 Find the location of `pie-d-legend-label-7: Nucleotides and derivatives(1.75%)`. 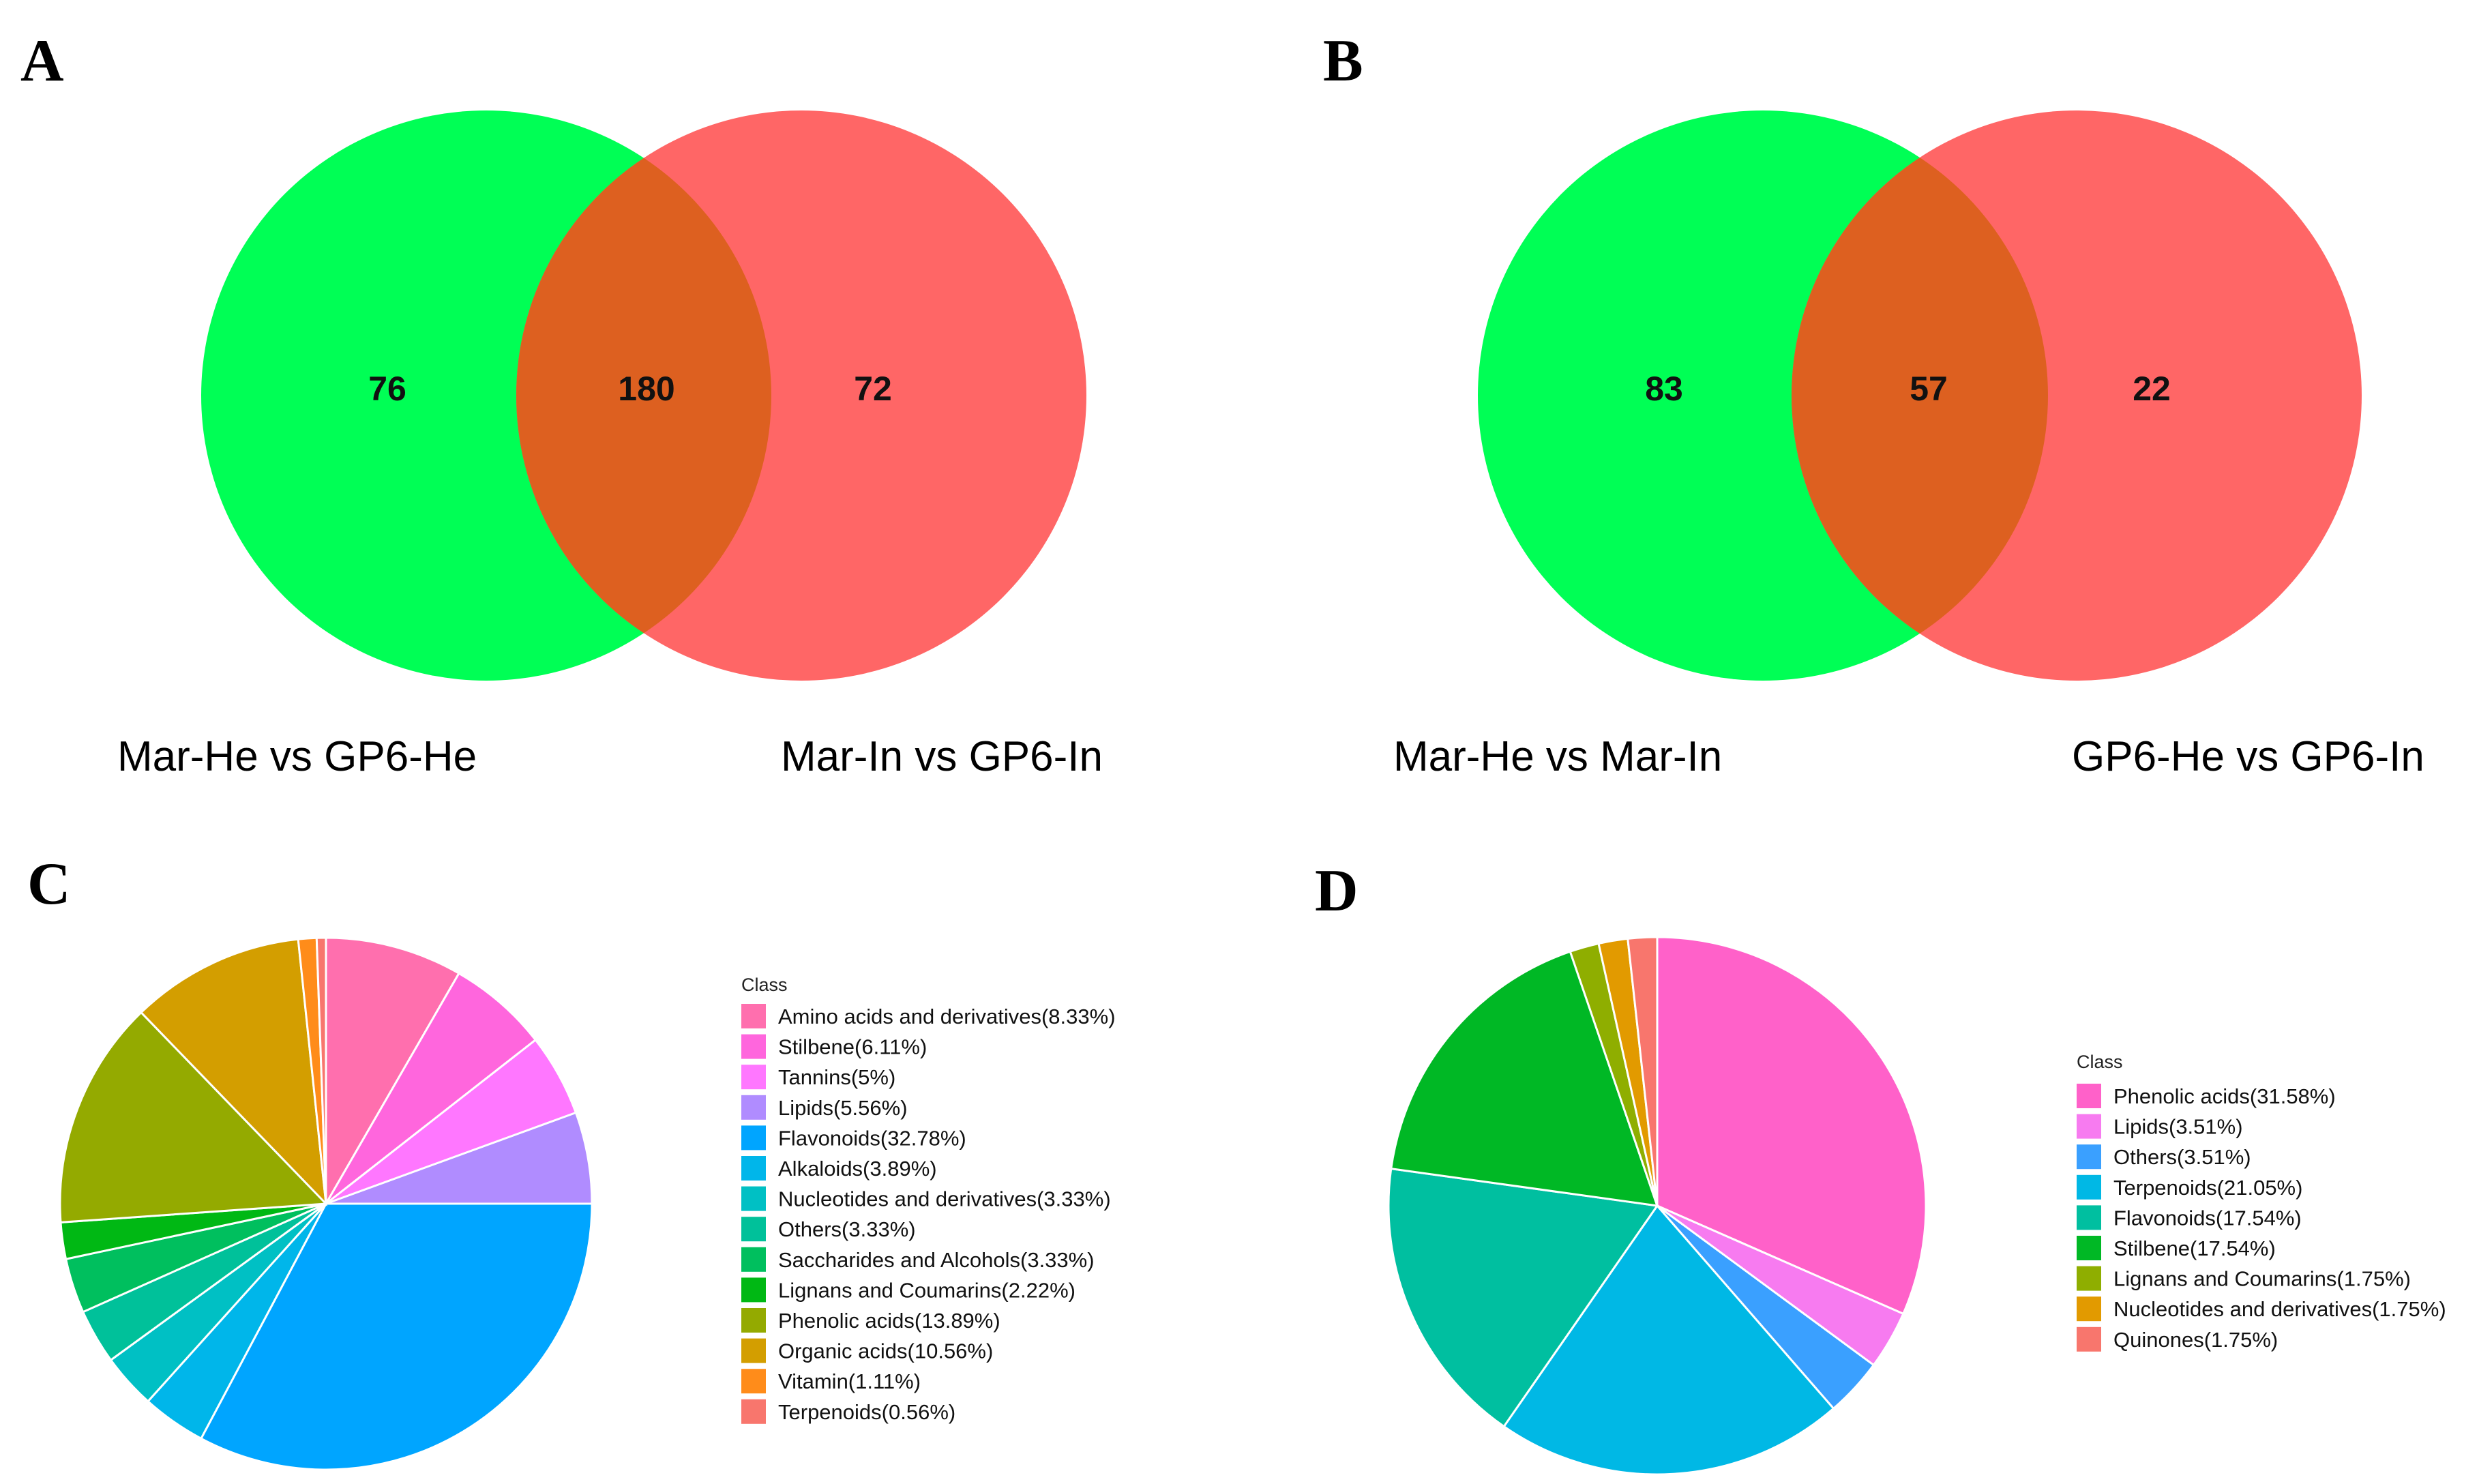

pie-d-legend-label-7: Nucleotides and derivatives(1.75%) is located at coordinates (2279, 1309).